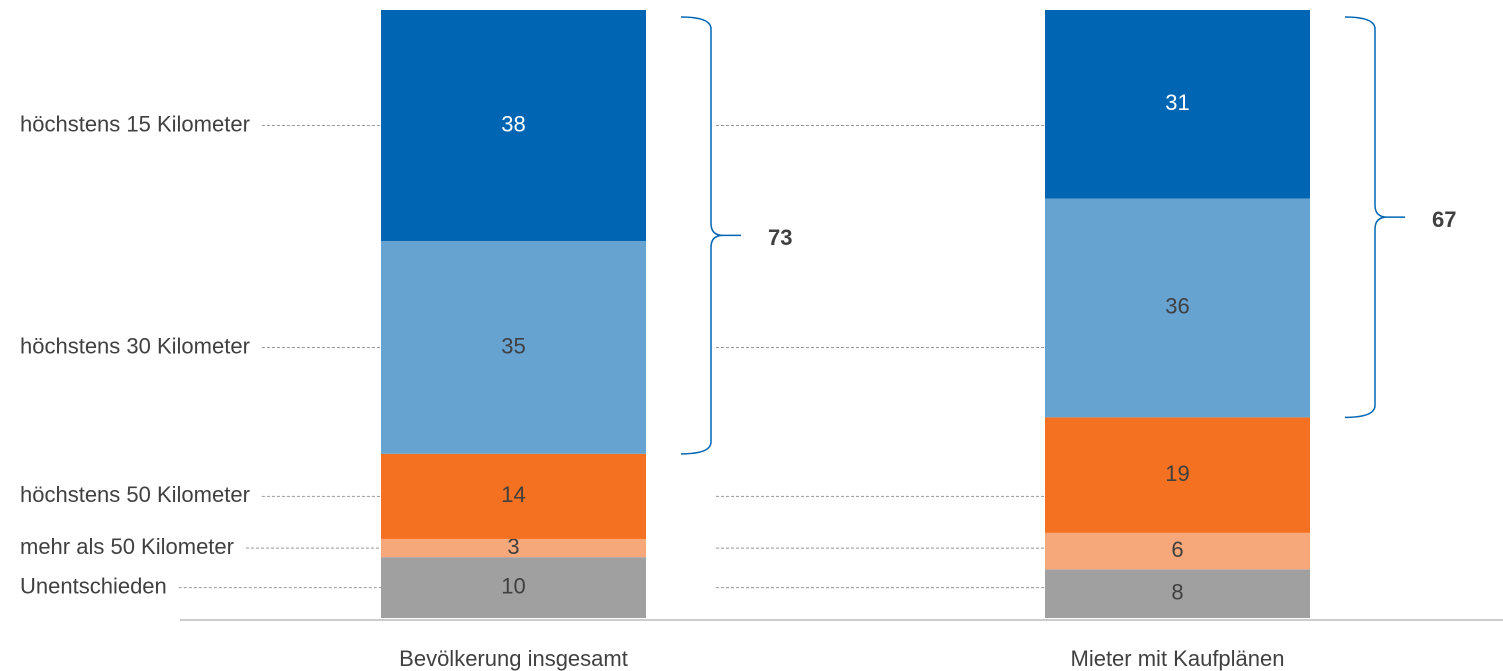 This screenshot has height=671, width=1503. I want to click on value-label: 31, so click(1177, 102).